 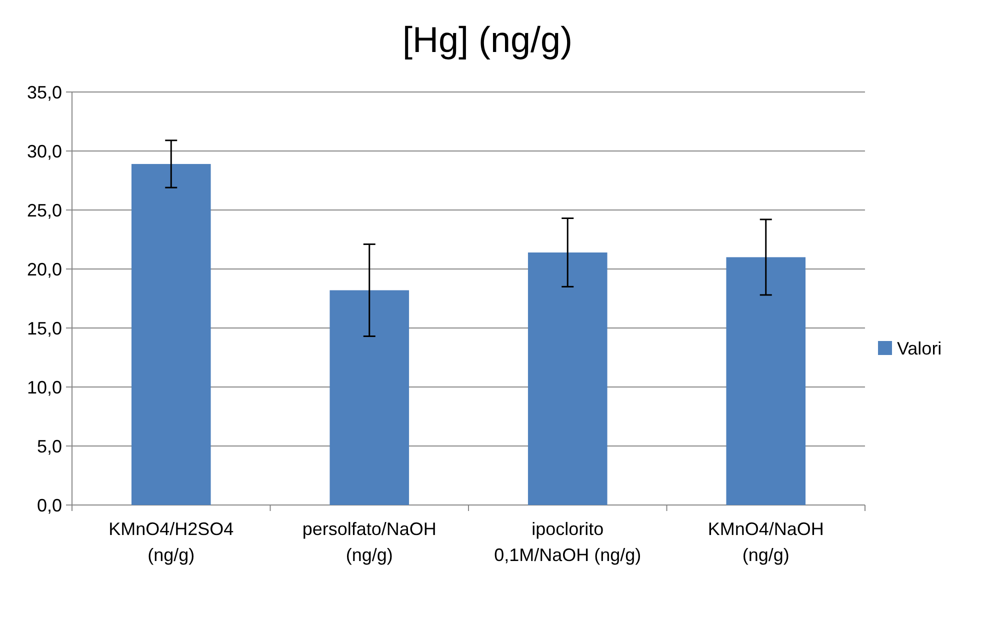 What do you see at coordinates (49, 446) in the screenshot?
I see `y-tick-label: 5,0` at bounding box center [49, 446].